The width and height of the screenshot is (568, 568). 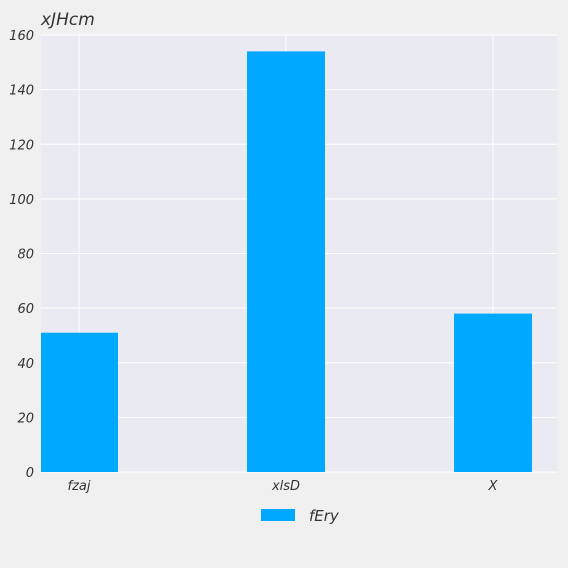 What do you see at coordinates (79, 486) in the screenshot?
I see `x-tick-label: fzaj` at bounding box center [79, 486].